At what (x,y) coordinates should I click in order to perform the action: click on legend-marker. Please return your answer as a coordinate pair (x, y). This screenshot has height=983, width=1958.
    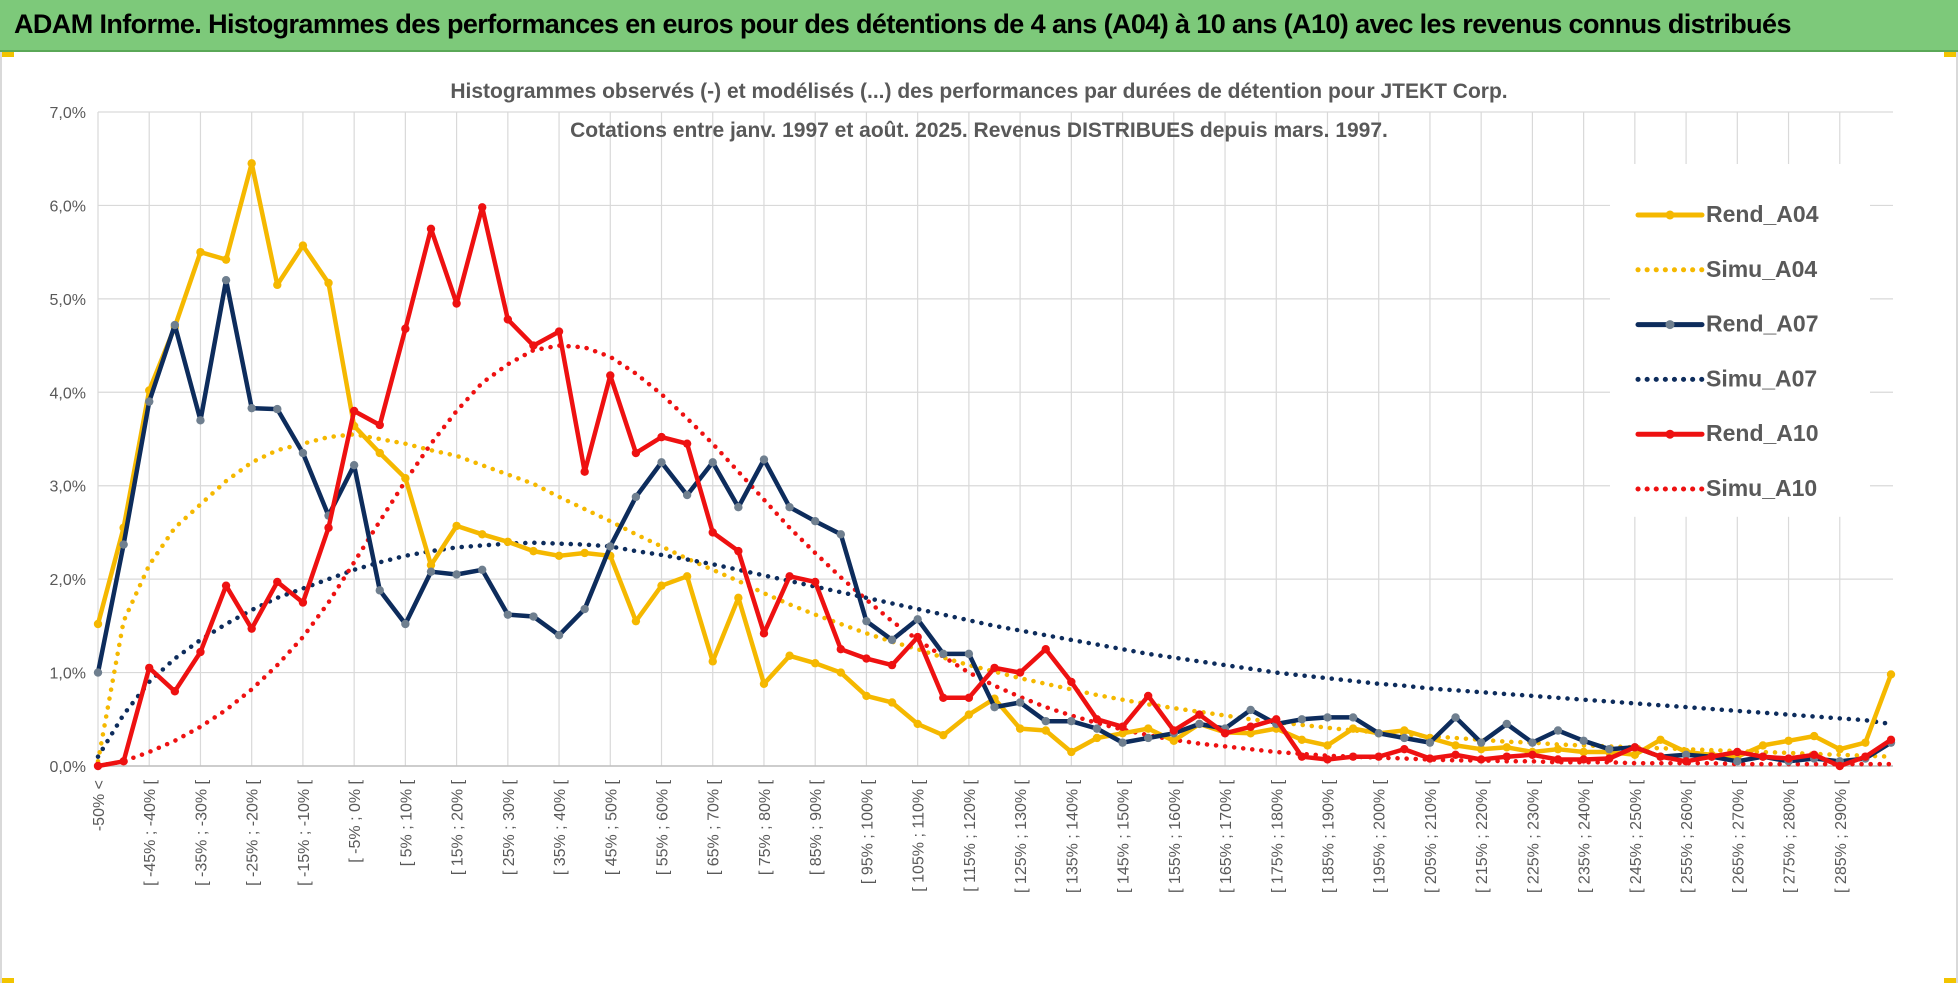
    Looking at the image, I should click on (1670, 215).